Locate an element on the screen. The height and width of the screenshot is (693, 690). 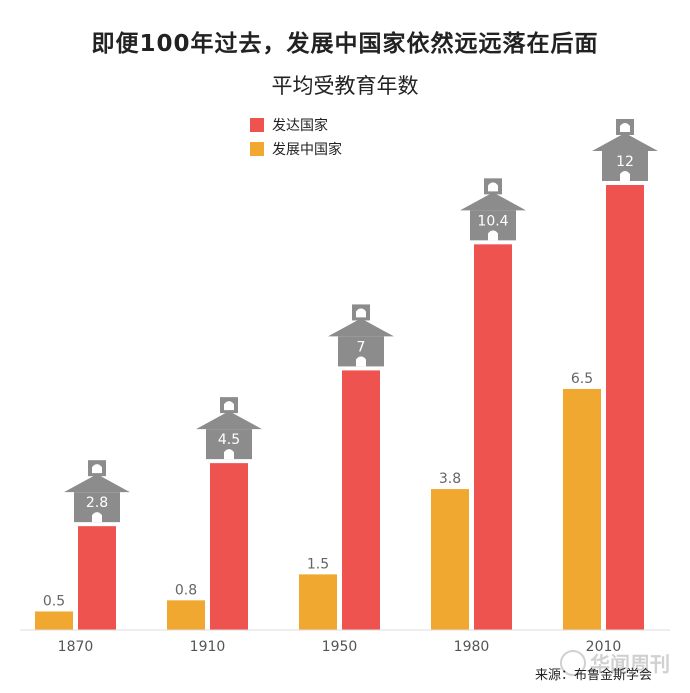
schoolhouse-door-icon-1980 is located at coordinates (493, 235).